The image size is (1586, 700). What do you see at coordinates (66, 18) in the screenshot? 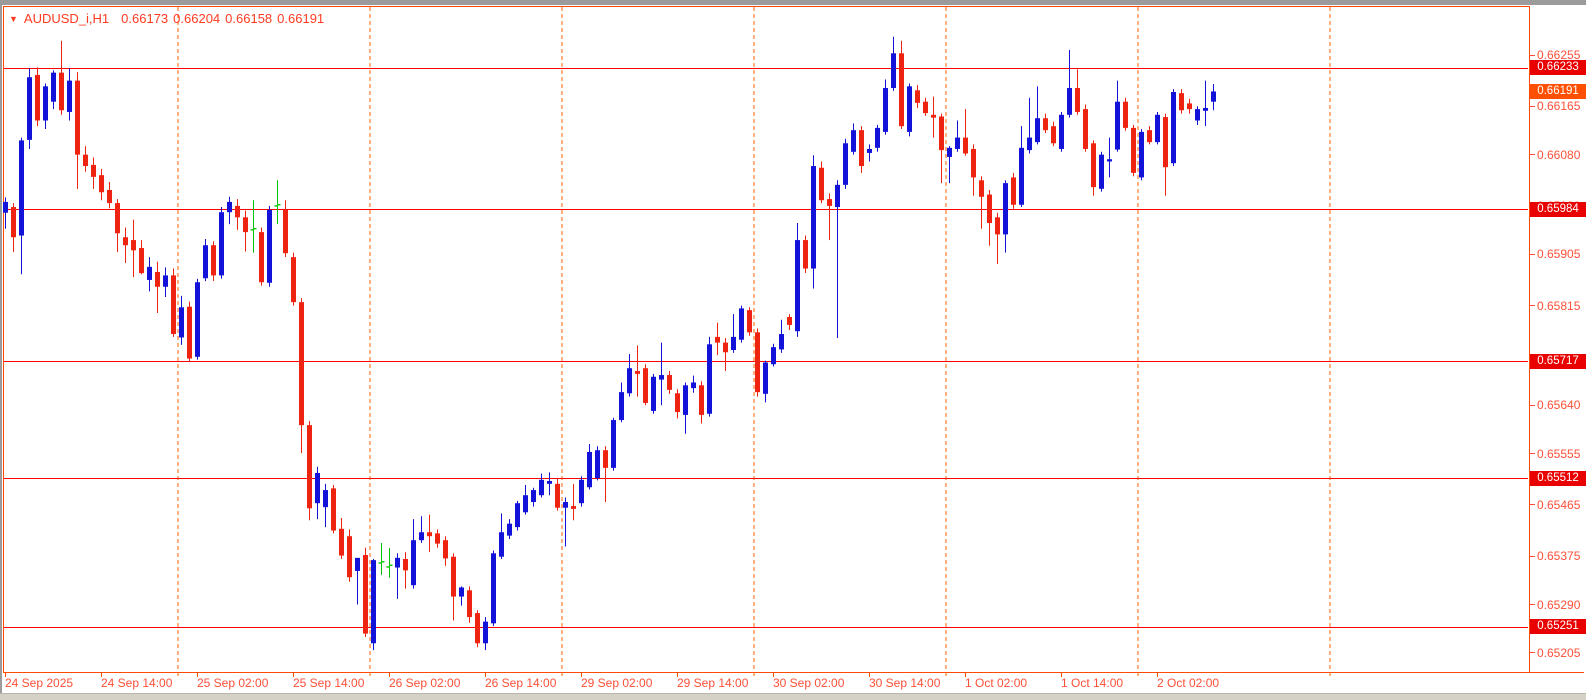
I see `symbol-timeframe-label: AUDUSD_i,H1` at bounding box center [66, 18].